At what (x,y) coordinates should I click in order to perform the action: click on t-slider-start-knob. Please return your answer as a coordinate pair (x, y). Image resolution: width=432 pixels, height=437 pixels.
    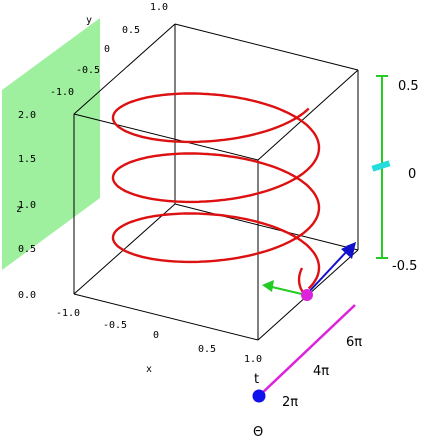
    Looking at the image, I should click on (259, 396).